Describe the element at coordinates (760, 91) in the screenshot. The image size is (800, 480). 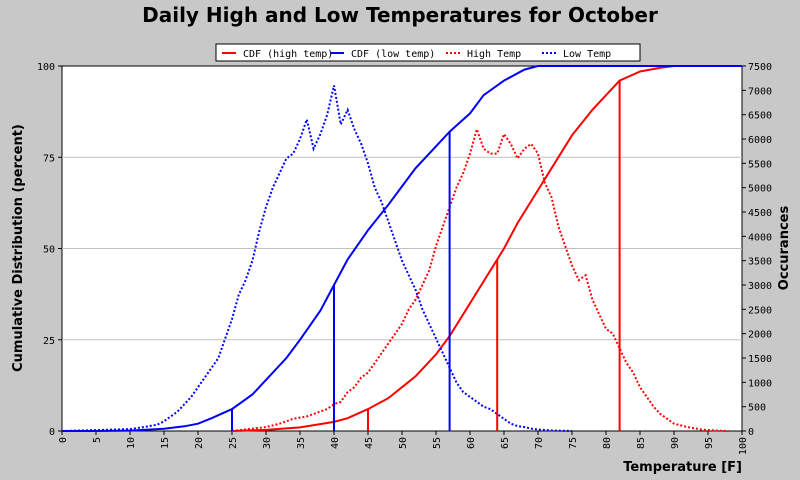
I see `y-right-tick-label: 7000` at that location.